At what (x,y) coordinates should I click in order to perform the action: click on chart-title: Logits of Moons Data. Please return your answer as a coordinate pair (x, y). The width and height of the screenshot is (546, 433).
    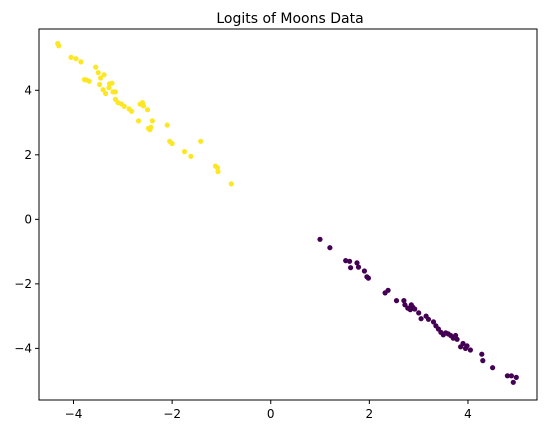
    Looking at the image, I should click on (289, 19).